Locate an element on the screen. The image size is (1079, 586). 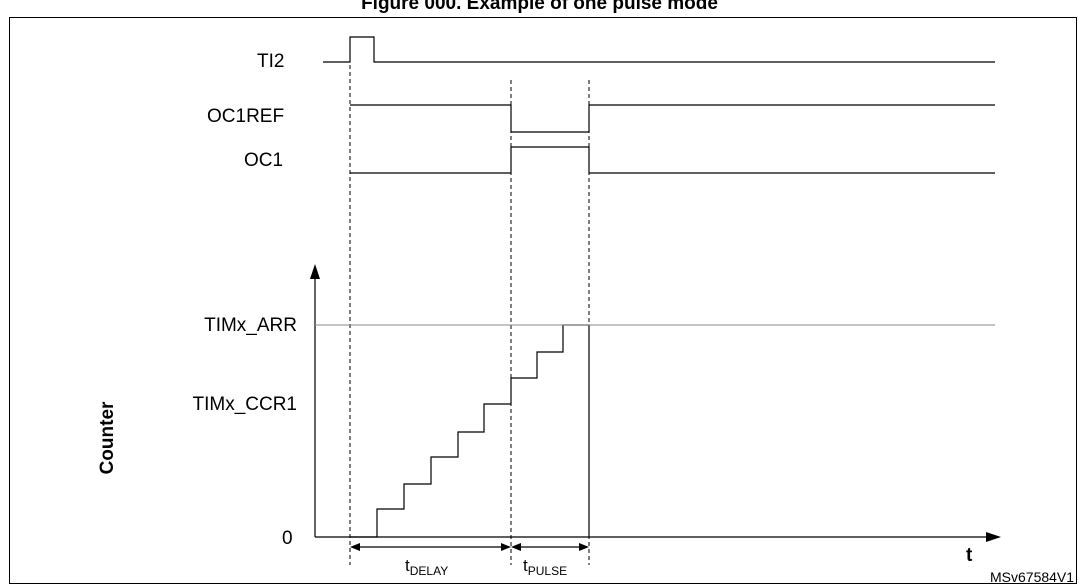
level-label-zero: 0 is located at coordinates (287, 538).